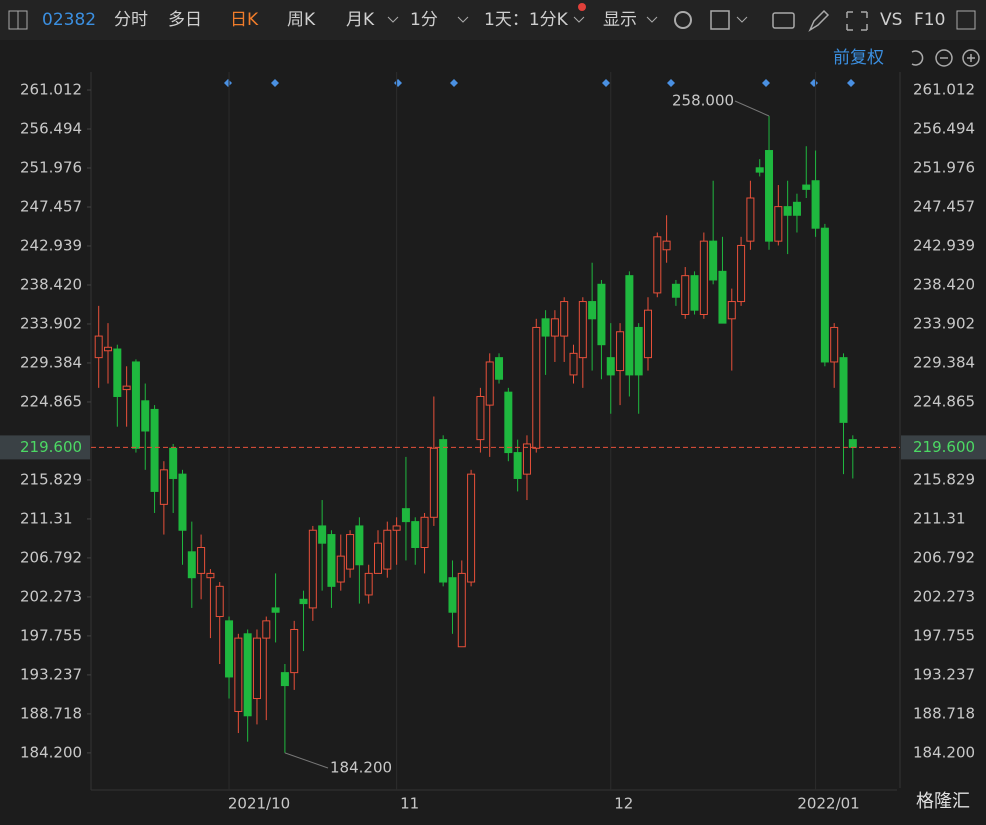 Image resolution: width=986 pixels, height=825 pixels. I want to click on tab: F10, so click(929, 20).